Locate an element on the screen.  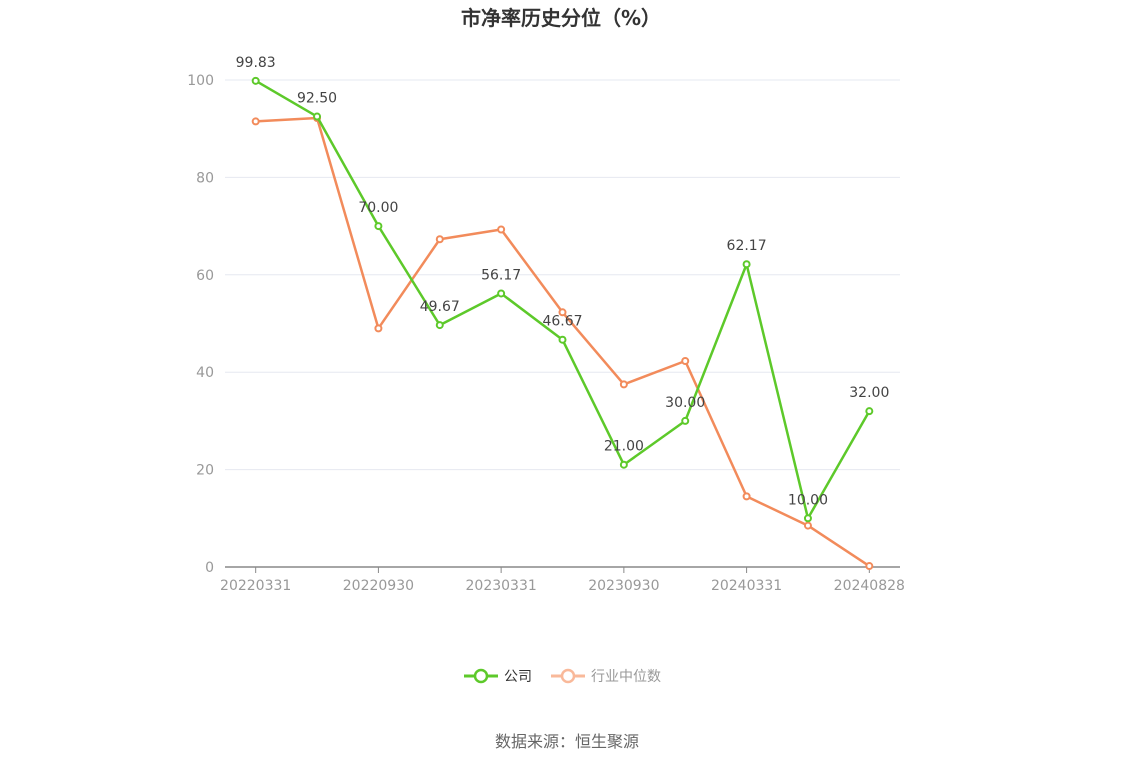
legend-item-industry: 行业中位数 is located at coordinates (606, 676).